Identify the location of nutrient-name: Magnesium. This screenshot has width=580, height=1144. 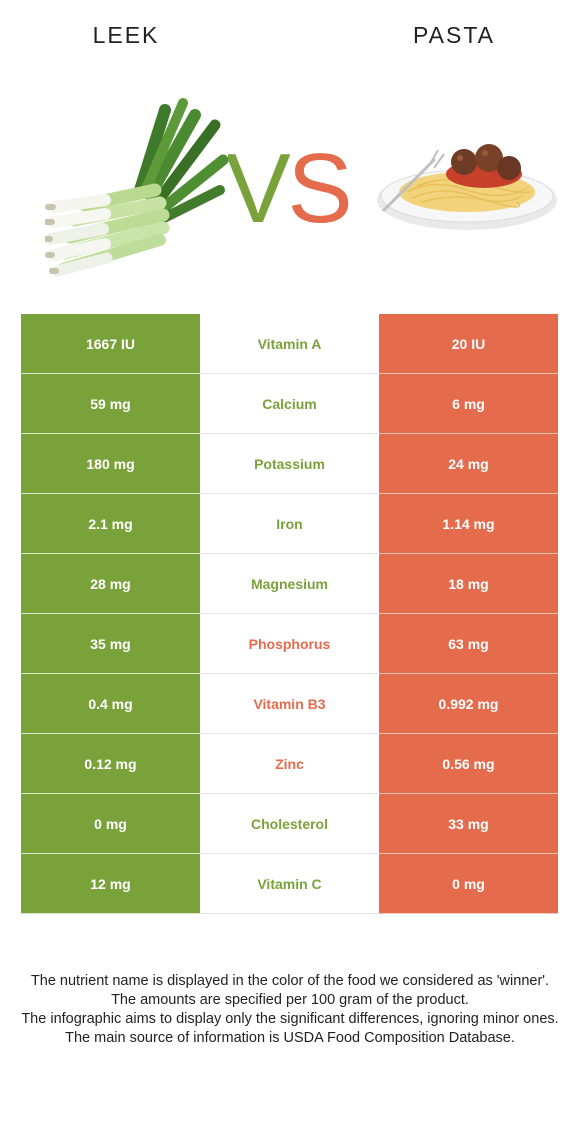
(289, 584).